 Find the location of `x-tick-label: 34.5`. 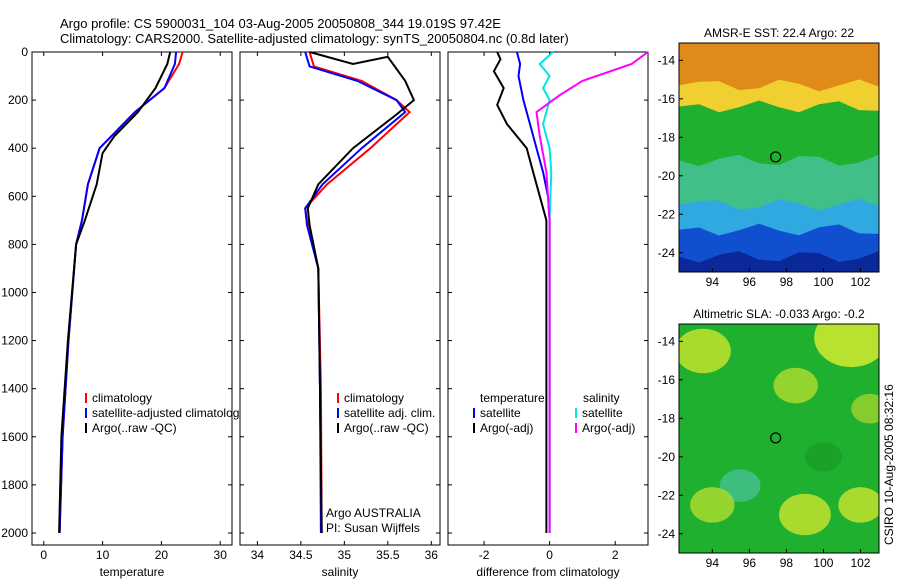

x-tick-label: 34.5 is located at coordinates (301, 555).